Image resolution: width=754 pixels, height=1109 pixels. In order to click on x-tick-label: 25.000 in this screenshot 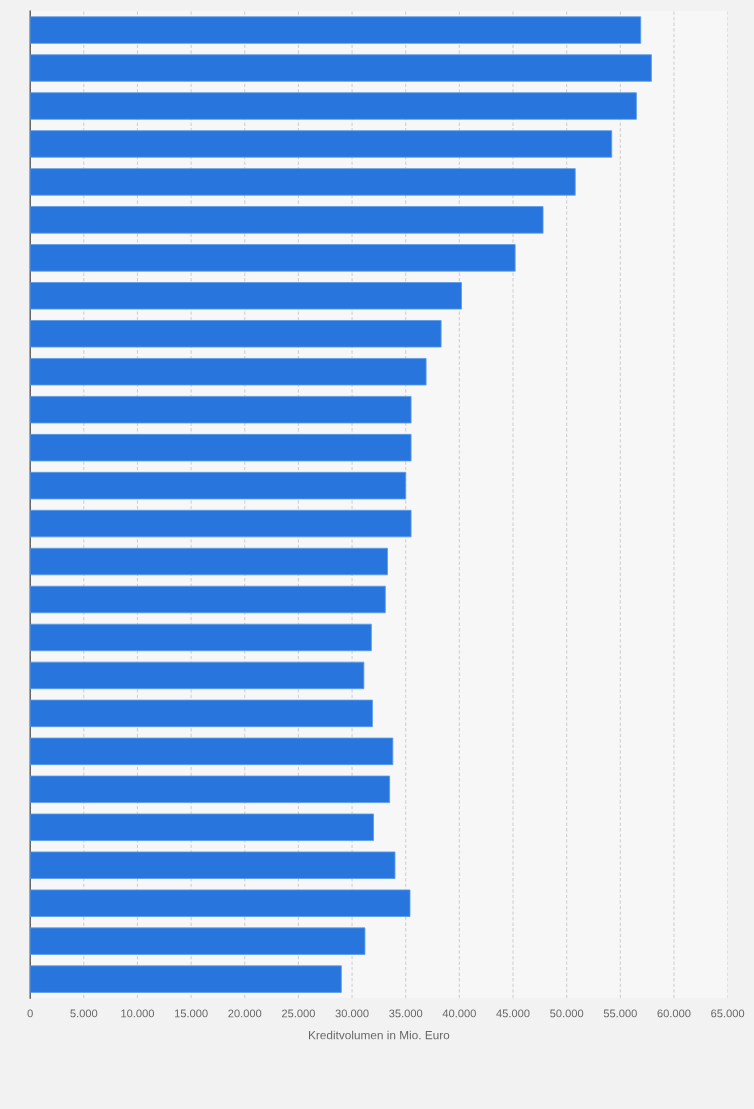, I will do `click(298, 1013)`.